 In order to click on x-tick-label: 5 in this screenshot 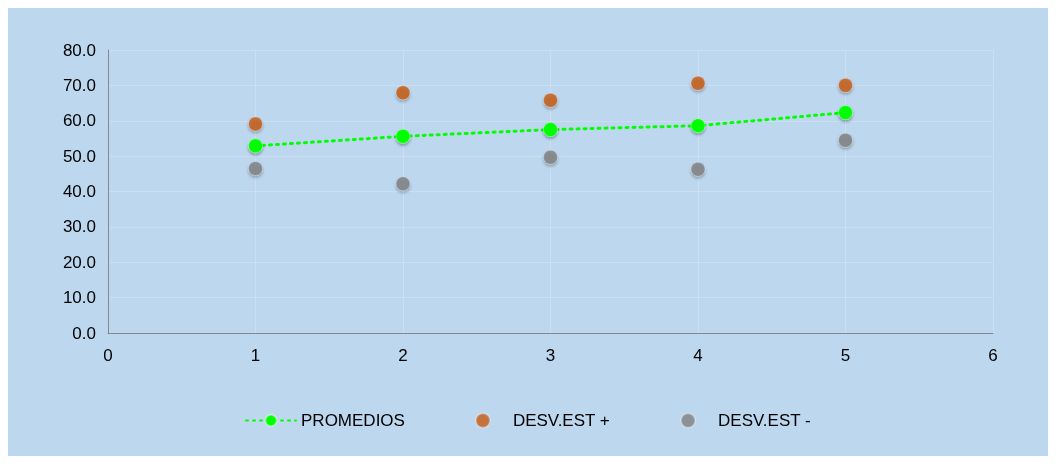, I will do `click(845, 355)`.